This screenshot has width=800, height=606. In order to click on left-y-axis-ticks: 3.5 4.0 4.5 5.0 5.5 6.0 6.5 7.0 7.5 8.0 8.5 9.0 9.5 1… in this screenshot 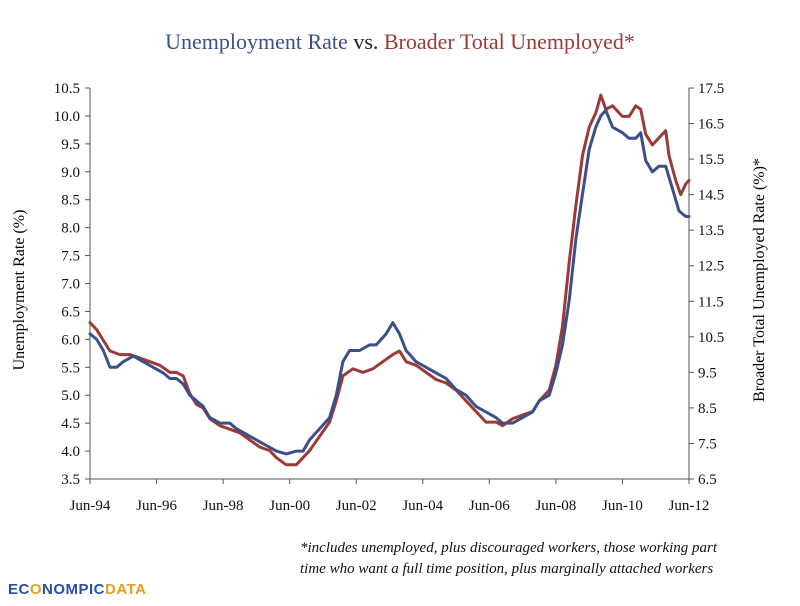, I will do `click(72, 284)`.